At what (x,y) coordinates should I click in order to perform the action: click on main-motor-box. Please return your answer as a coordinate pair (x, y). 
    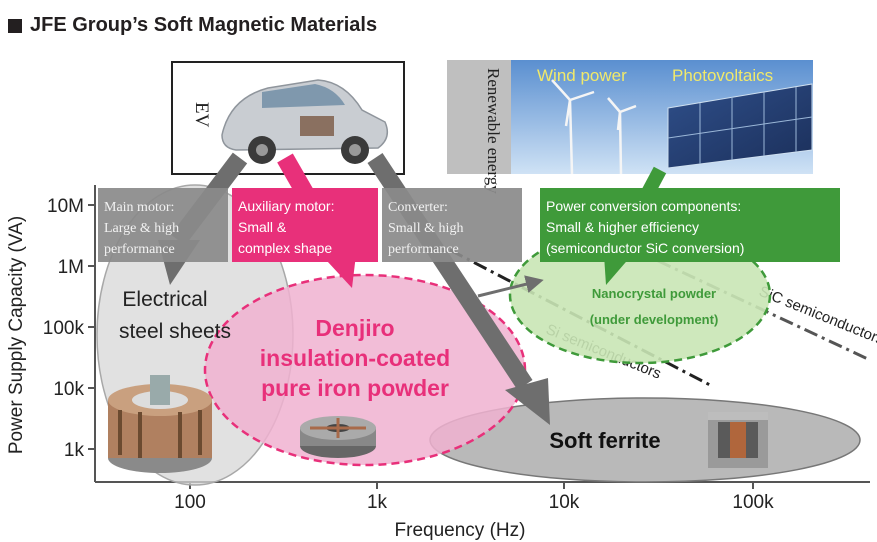
    Looking at the image, I should click on (163, 225).